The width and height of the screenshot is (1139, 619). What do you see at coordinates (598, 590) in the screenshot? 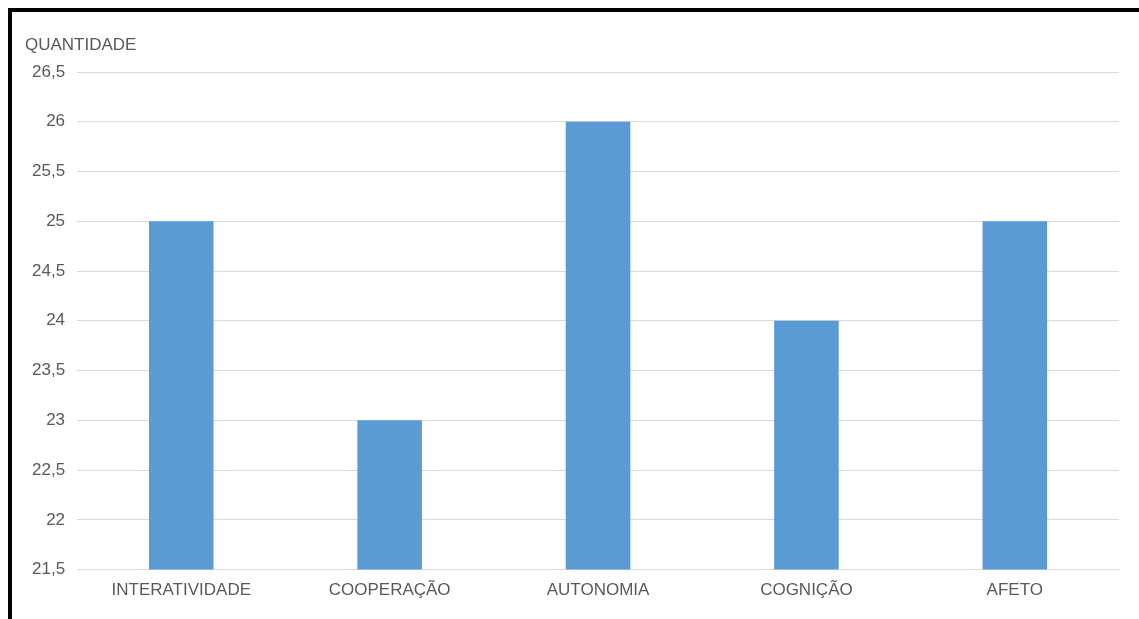
I see `x-tick-label: AUTONOMIA` at bounding box center [598, 590].